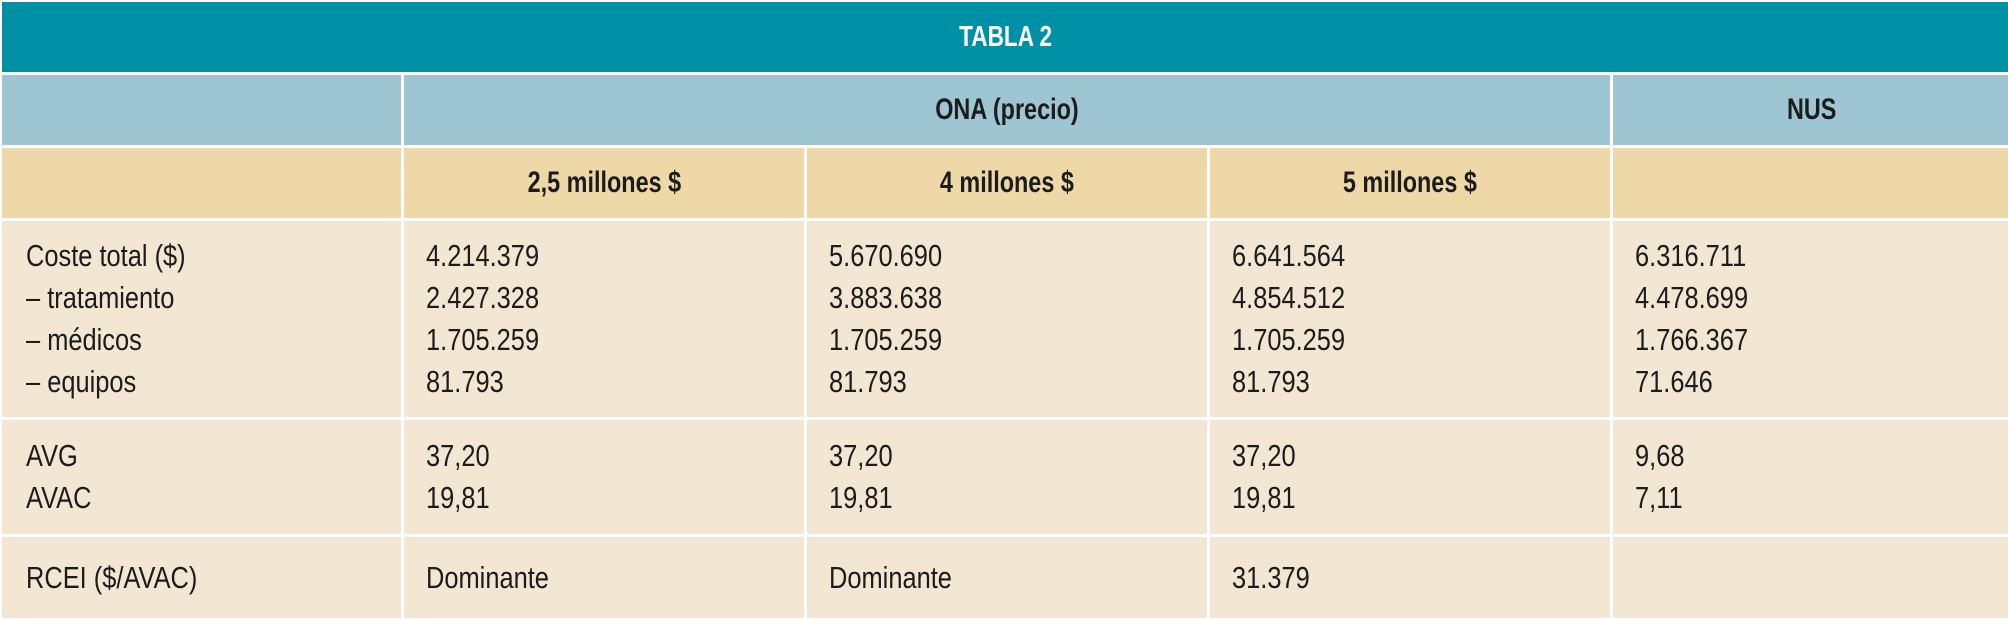 This screenshot has height=619, width=2008. What do you see at coordinates (1289, 297) in the screenshot?
I see `cell-value: 4.854.512` at bounding box center [1289, 297].